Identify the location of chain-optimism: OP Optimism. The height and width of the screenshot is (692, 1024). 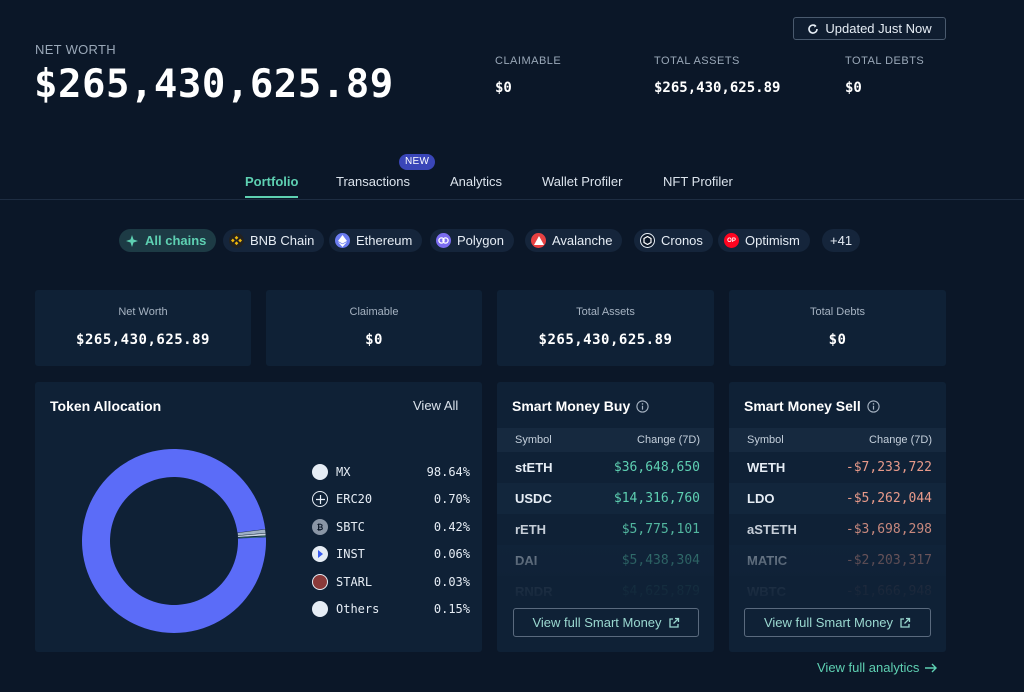
(764, 240).